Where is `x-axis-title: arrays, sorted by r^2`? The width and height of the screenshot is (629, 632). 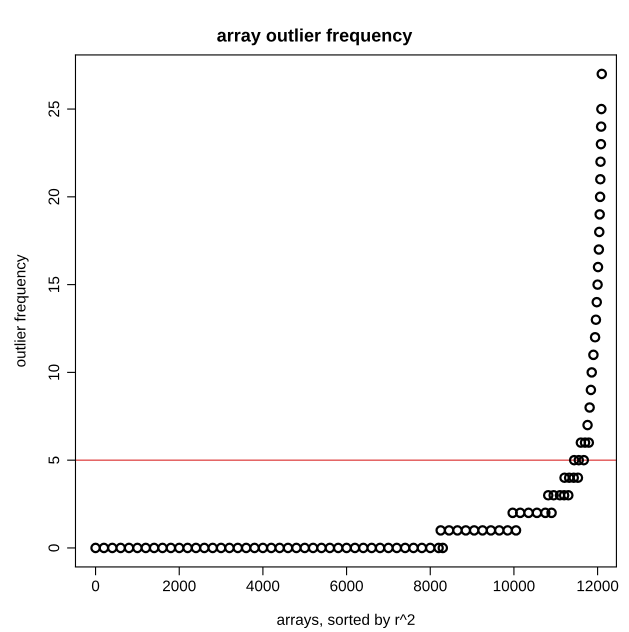
x-axis-title: arrays, sorted by r^2 is located at coordinates (346, 621).